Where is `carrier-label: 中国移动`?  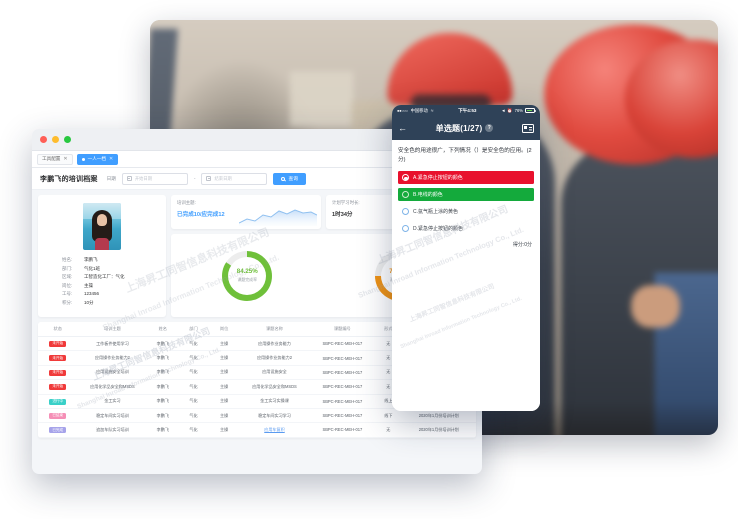
carrier-label: 中国移动 is located at coordinates (419, 110).